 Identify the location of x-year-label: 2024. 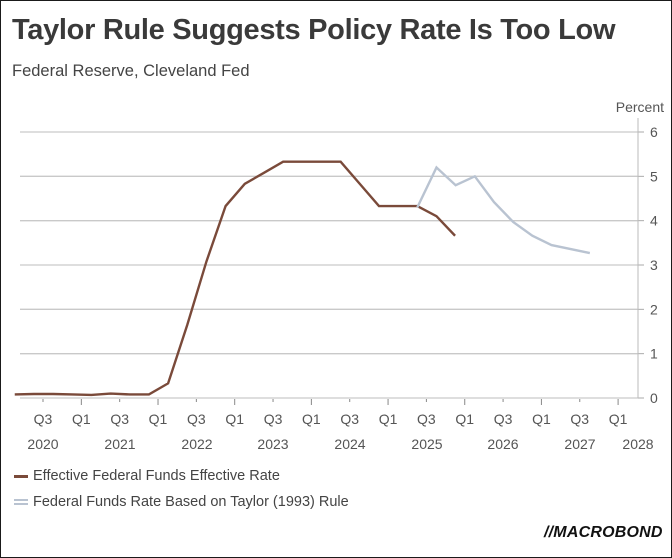
(349, 444).